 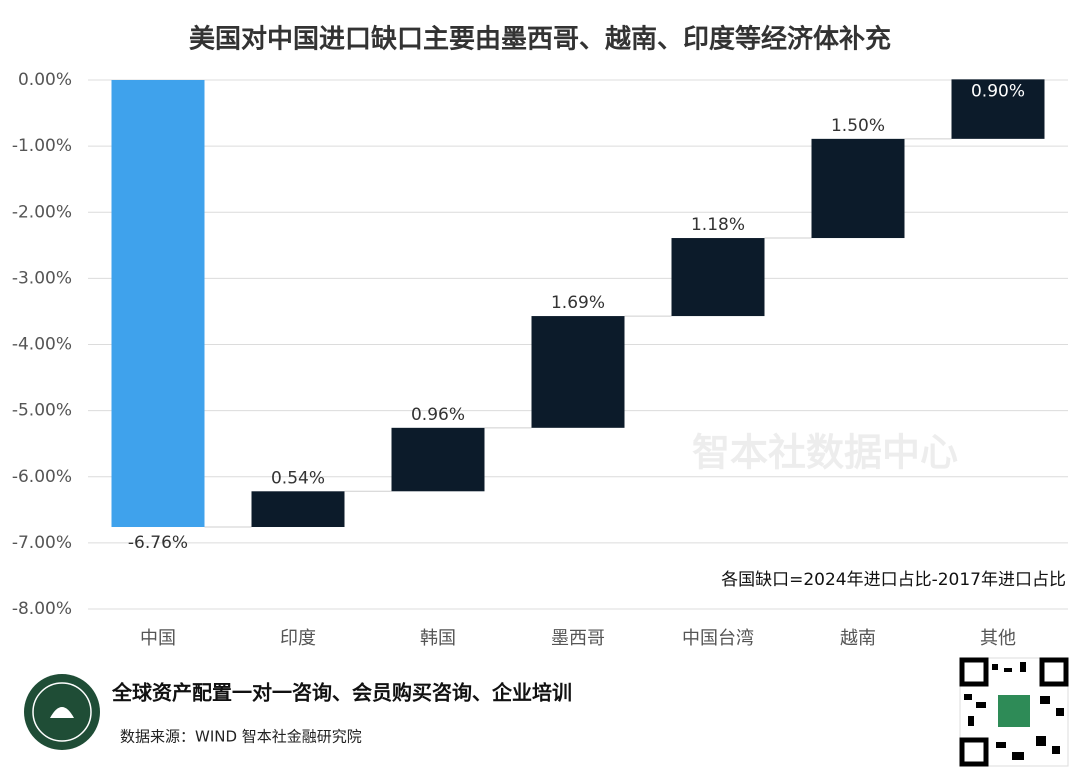 I want to click on x-tick-label: 其他, so click(x=998, y=638).